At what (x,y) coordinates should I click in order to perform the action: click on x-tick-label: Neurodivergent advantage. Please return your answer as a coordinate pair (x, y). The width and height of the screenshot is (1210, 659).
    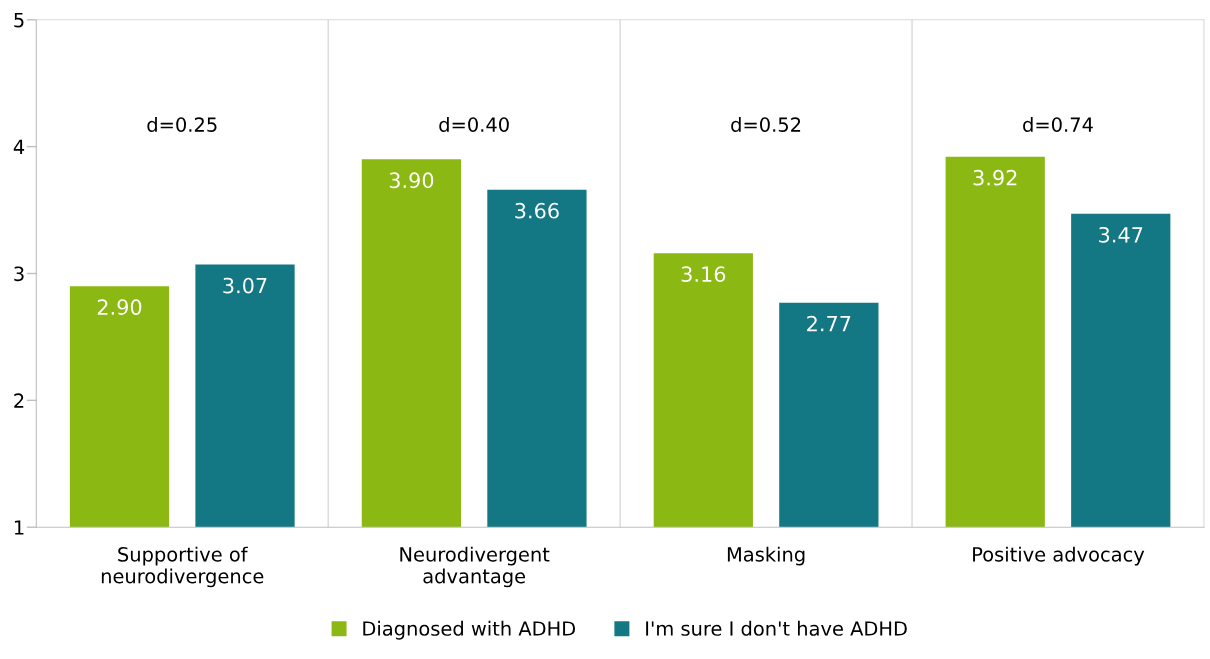
    Looking at the image, I should click on (475, 567).